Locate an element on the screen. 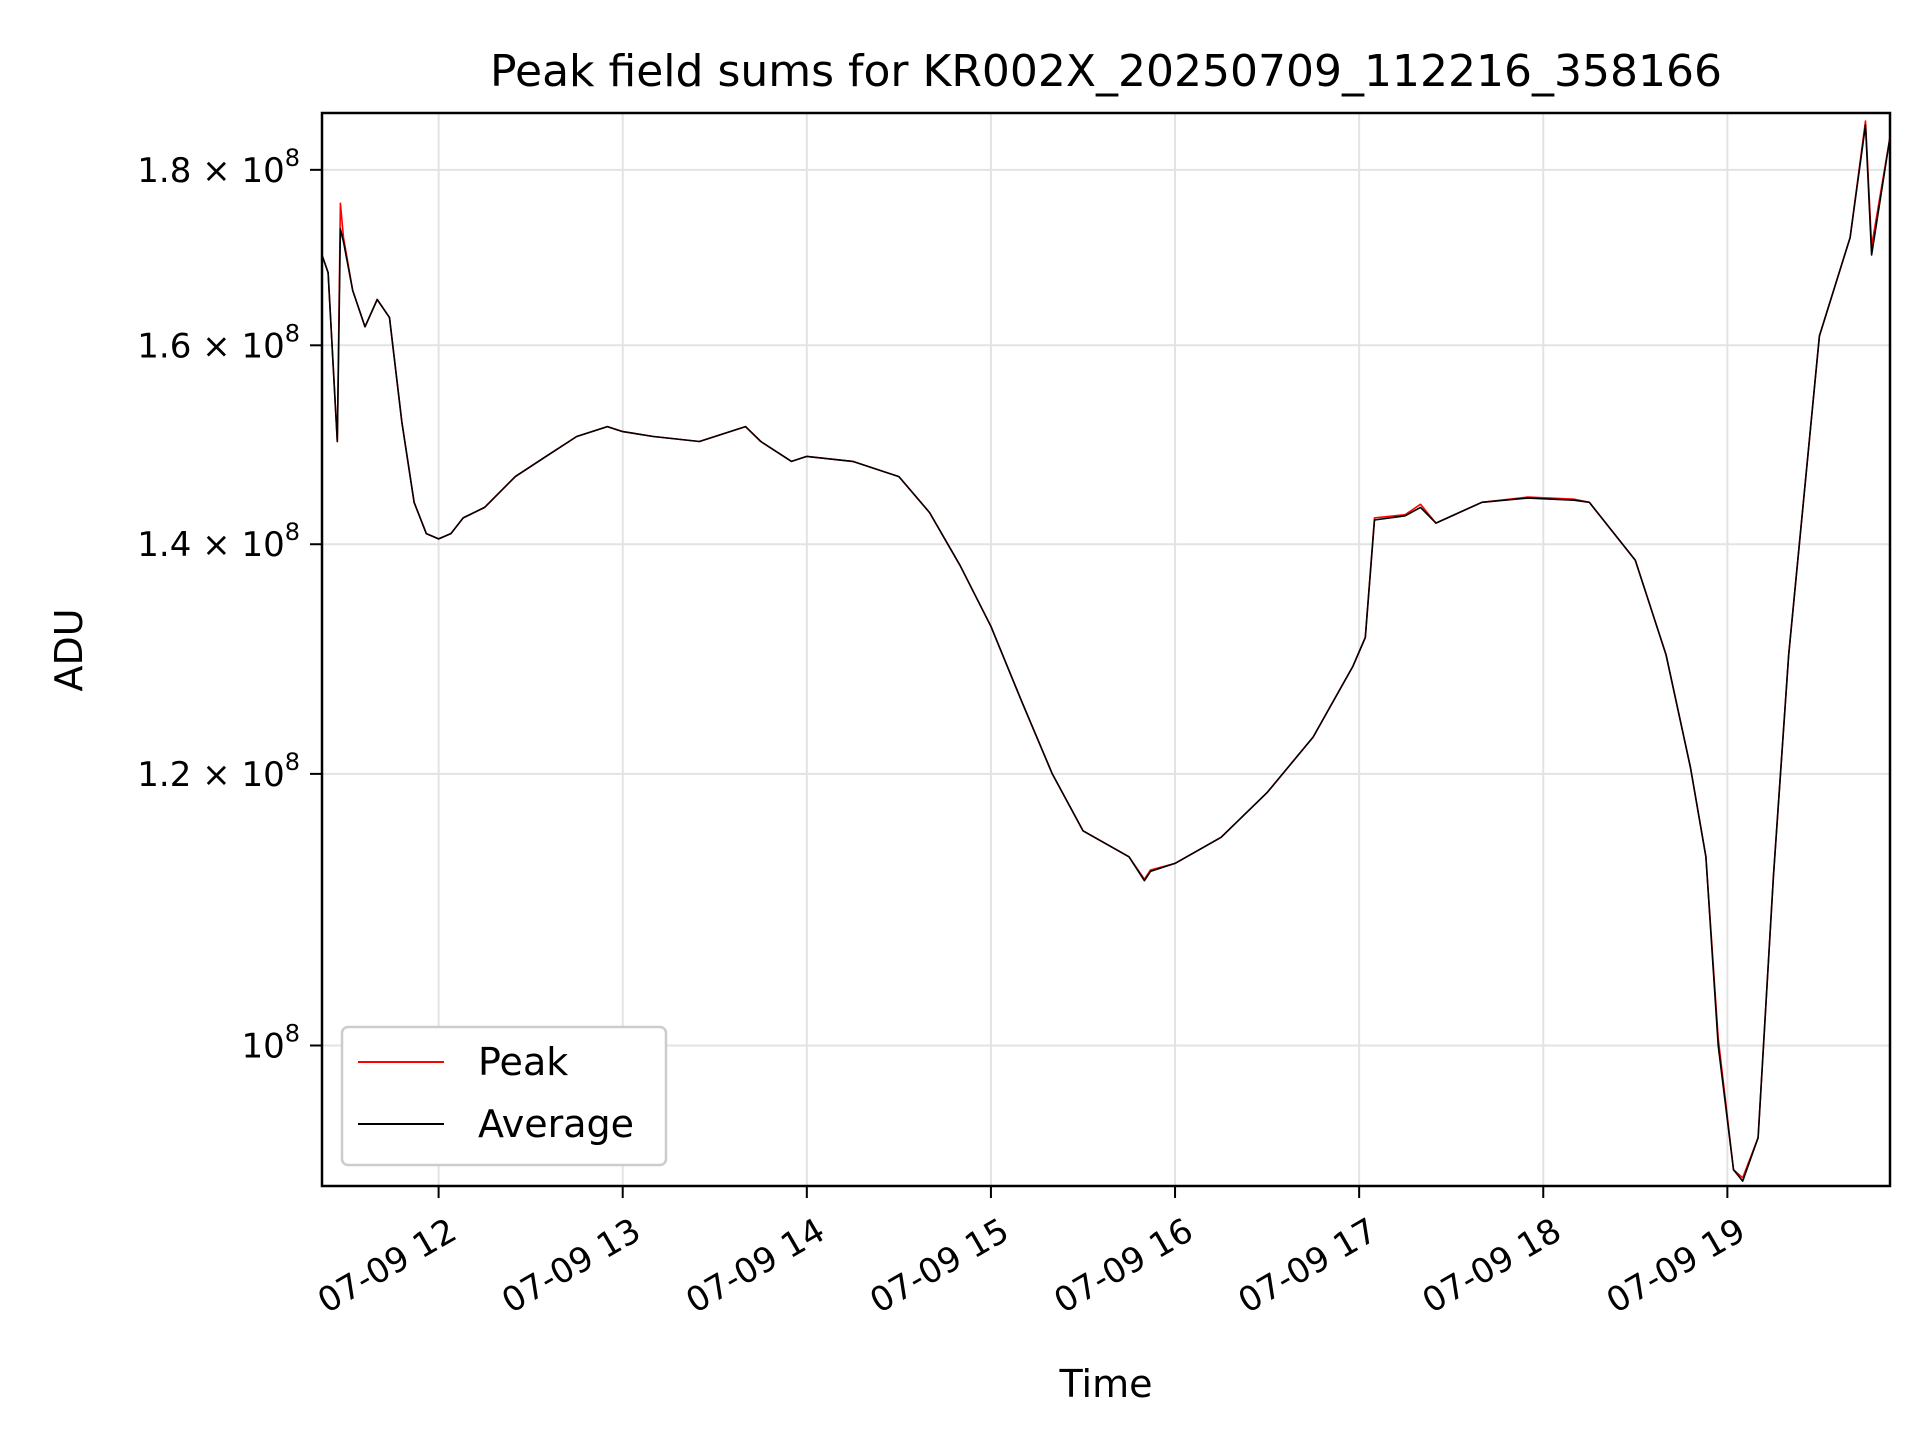  y-tick-label: 1.2 × 108 is located at coordinates (218, 771).